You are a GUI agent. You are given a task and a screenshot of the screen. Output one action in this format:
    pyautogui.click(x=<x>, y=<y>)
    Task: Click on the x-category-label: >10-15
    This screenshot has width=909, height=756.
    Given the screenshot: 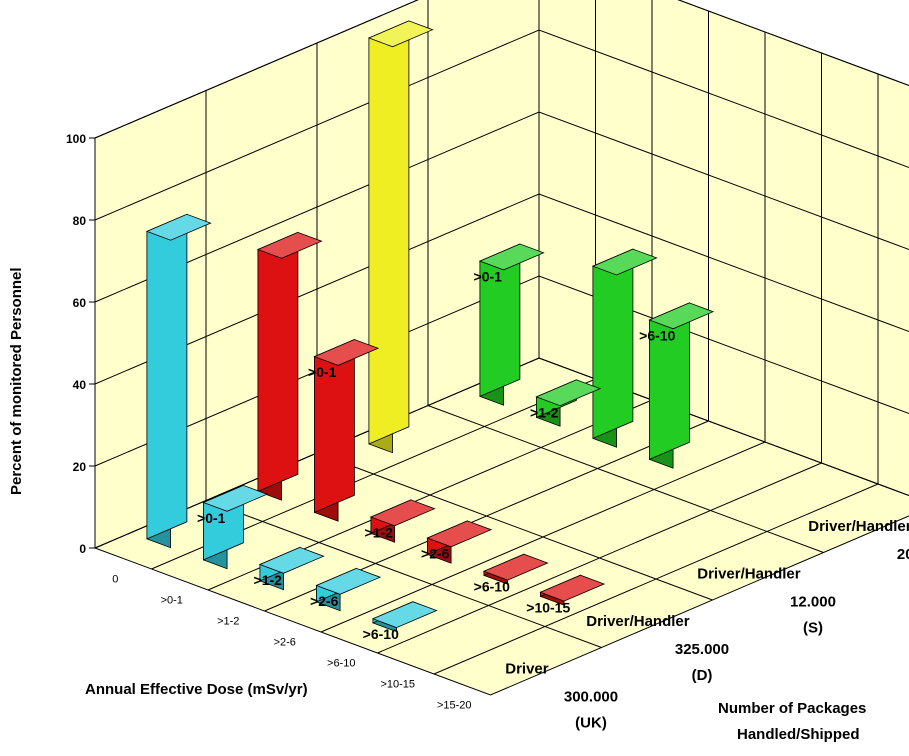 What is the action you would take?
    pyautogui.click(x=397, y=685)
    